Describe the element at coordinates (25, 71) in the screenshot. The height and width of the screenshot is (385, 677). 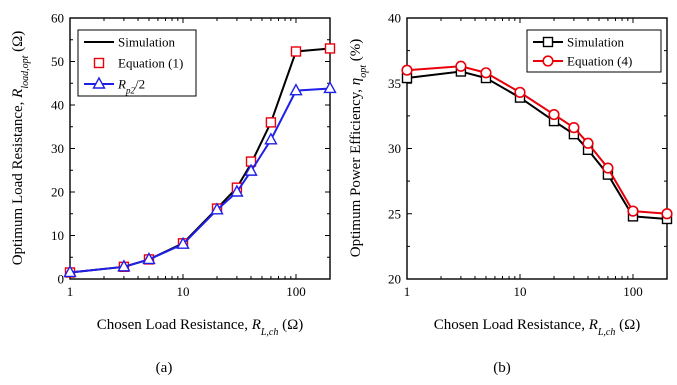
I see `axis-title-subscript: load,opt` at that location.